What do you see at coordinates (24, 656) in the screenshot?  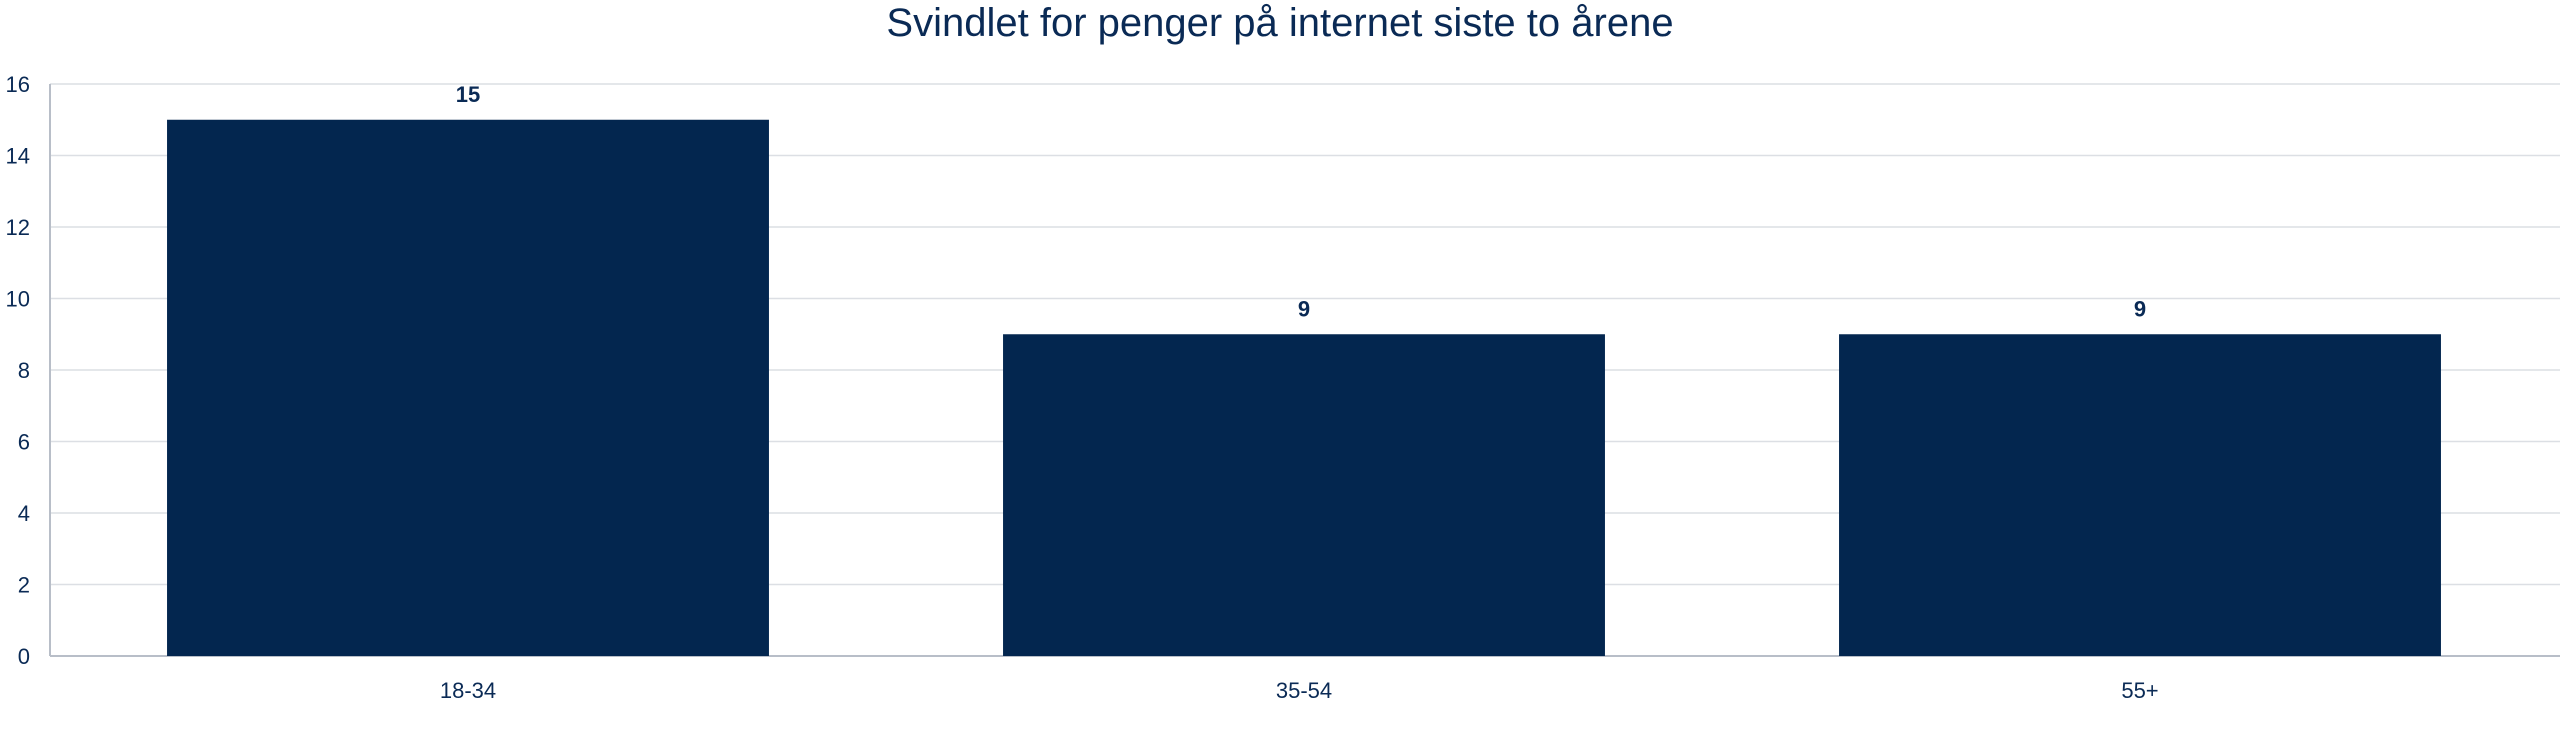 I see `y-tick-label: 0` at bounding box center [24, 656].